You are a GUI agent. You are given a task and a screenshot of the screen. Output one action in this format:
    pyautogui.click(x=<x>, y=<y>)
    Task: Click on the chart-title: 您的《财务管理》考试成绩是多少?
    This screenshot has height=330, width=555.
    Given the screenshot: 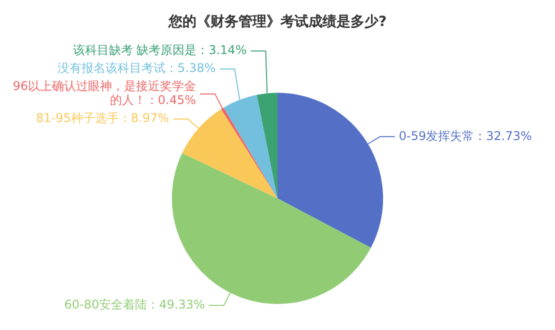 What is the action you would take?
    pyautogui.click(x=277, y=22)
    